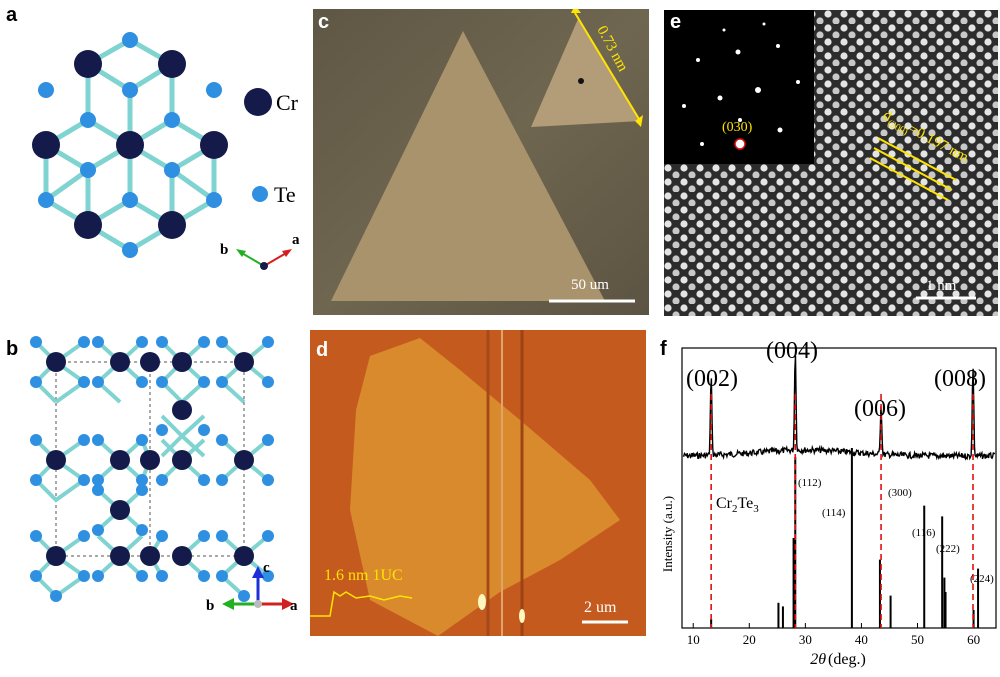 This screenshot has height=677, width=1000. I want to click on large-triangle-flake, so click(468, 166).